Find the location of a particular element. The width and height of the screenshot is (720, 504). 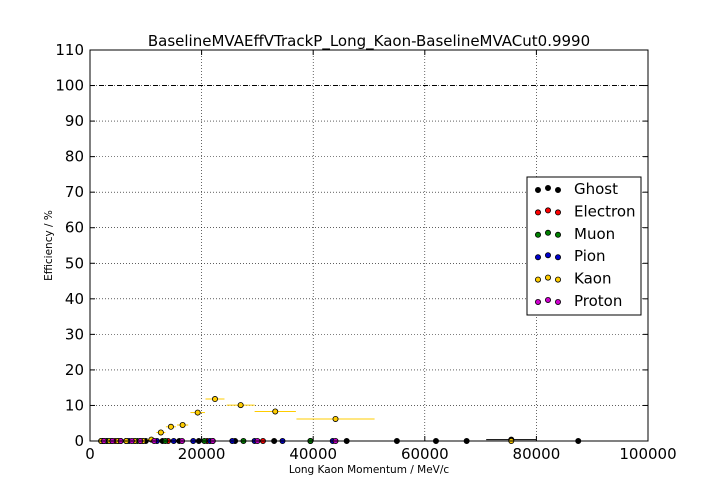

y-tick-label: 60 is located at coordinates (74, 228).